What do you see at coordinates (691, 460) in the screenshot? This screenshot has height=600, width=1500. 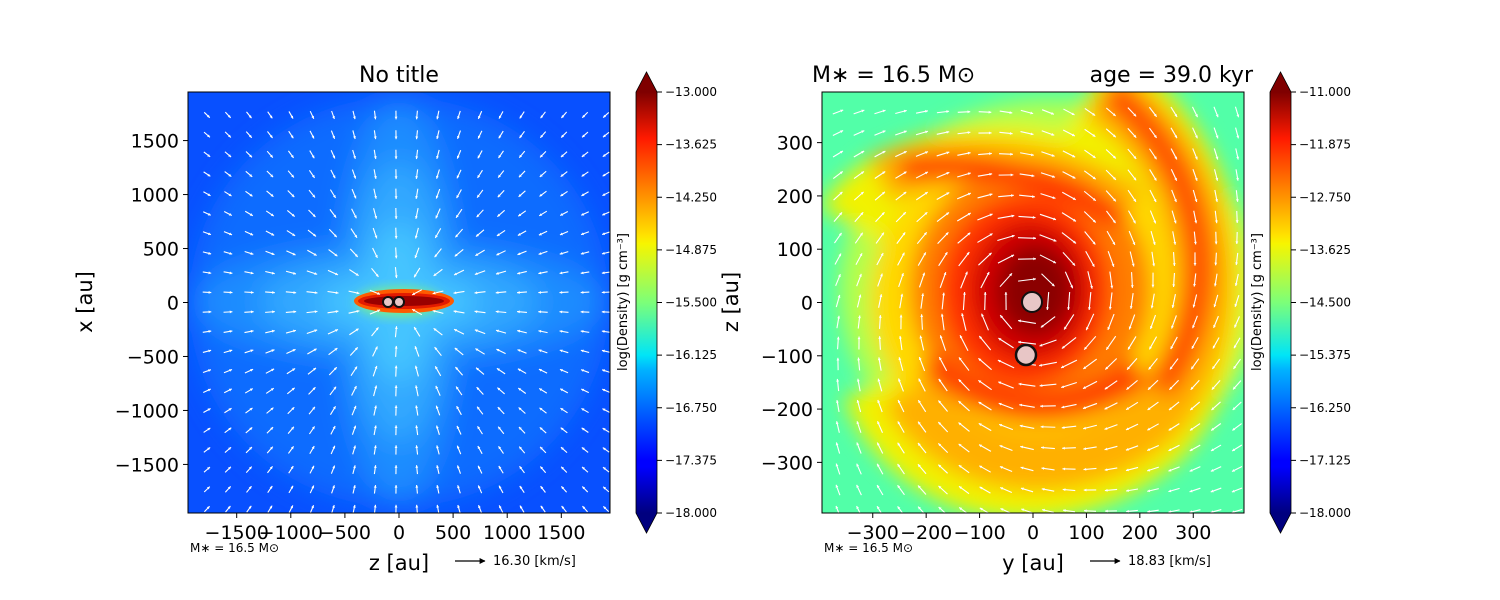 I see `colorbar-tick-label: −17.375` at bounding box center [691, 460].